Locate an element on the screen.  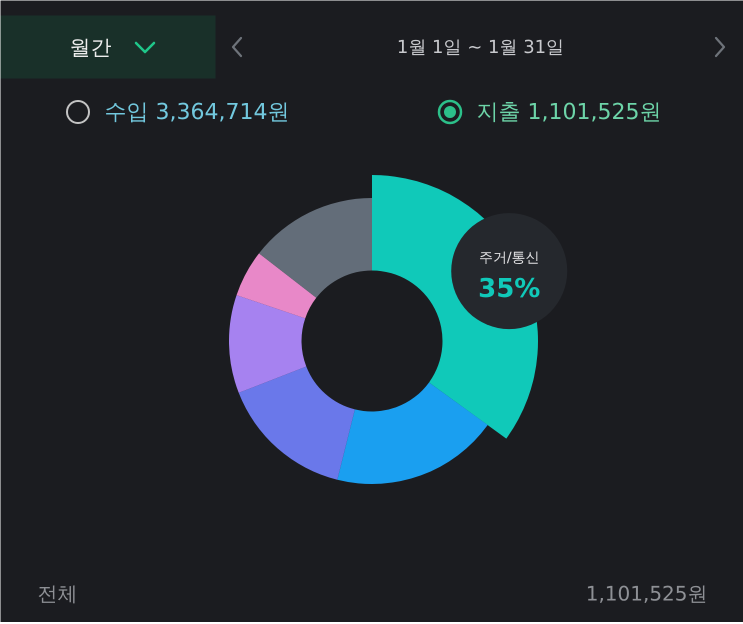
text: 전체 is located at coordinates (58, 594).